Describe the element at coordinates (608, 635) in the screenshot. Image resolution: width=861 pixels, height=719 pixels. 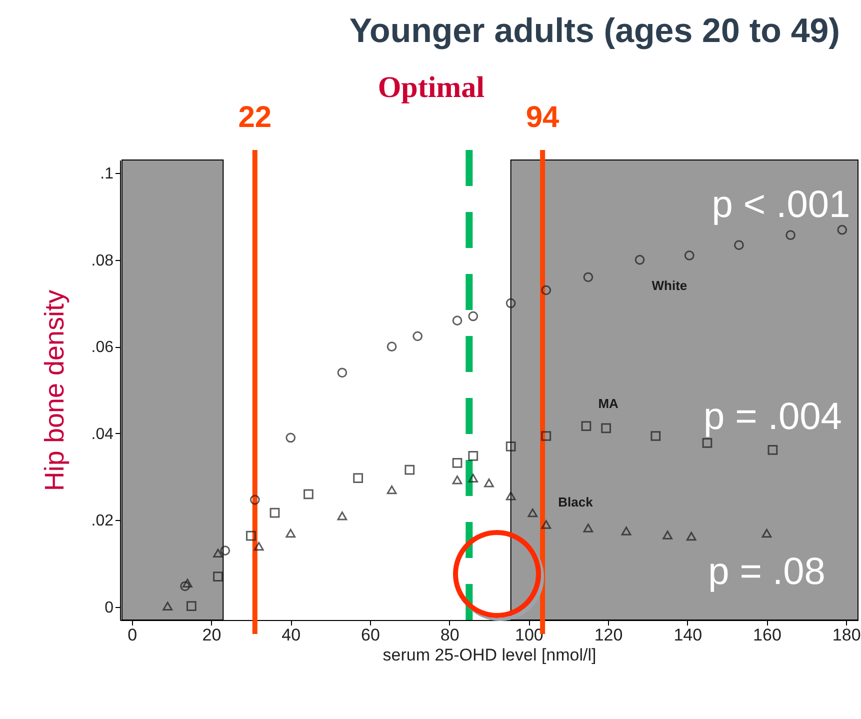
I see `x-tick-label: 120` at that location.